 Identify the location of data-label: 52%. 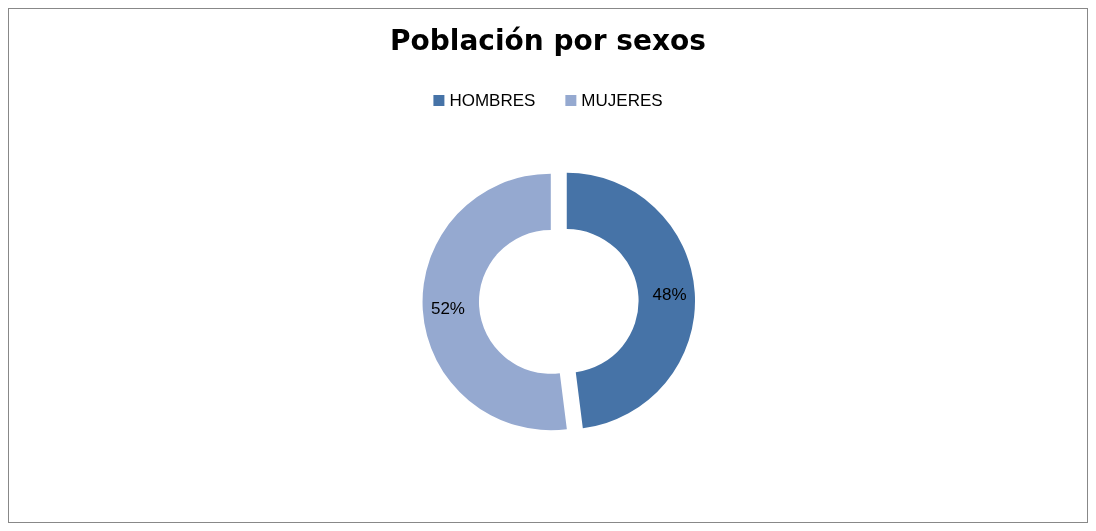
(447, 308).